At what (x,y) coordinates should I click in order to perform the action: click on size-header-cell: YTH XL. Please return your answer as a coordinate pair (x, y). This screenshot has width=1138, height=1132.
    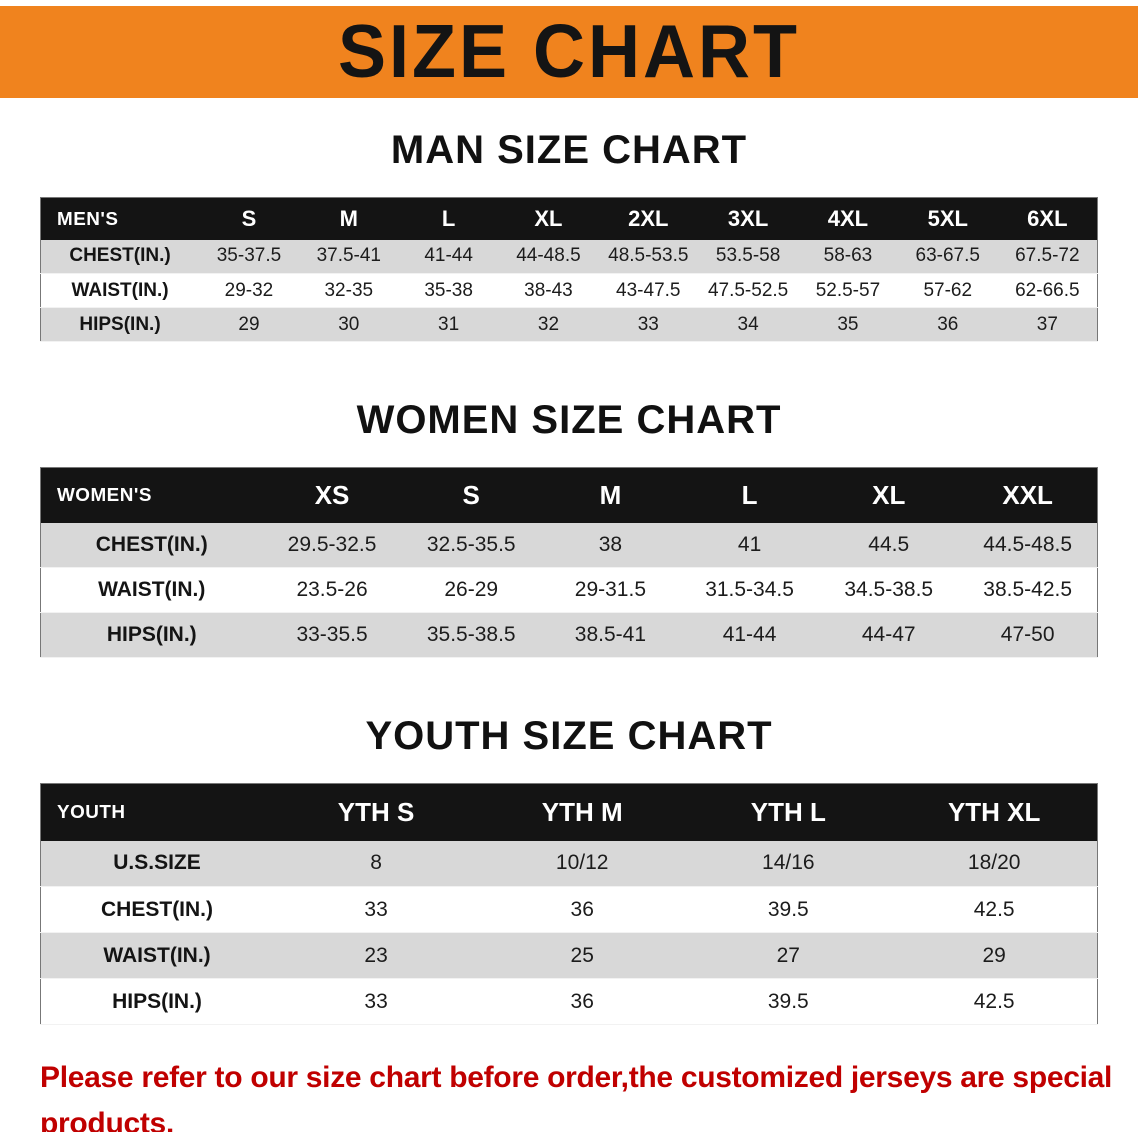
    Looking at the image, I should click on (994, 811).